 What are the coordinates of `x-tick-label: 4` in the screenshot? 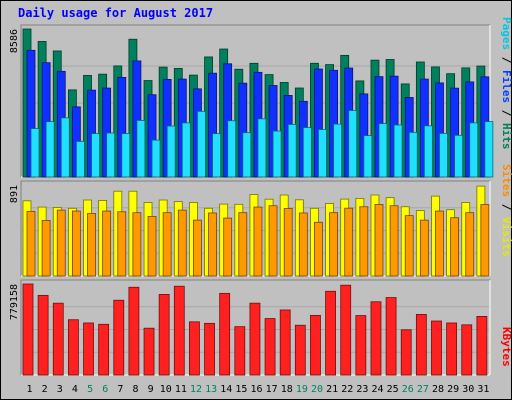 It's located at (75, 389).